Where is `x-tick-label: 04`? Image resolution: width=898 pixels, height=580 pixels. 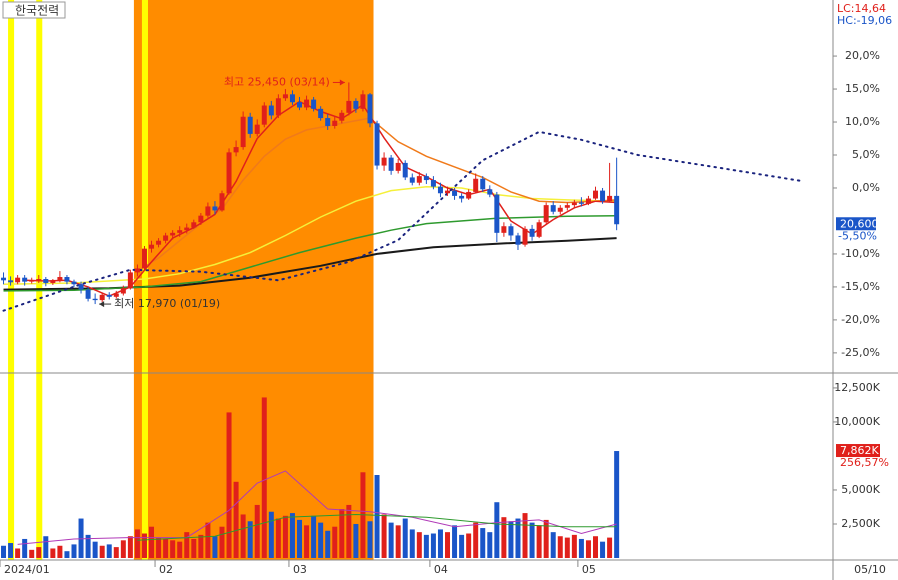 x-tick-label: 04 is located at coordinates (441, 569).